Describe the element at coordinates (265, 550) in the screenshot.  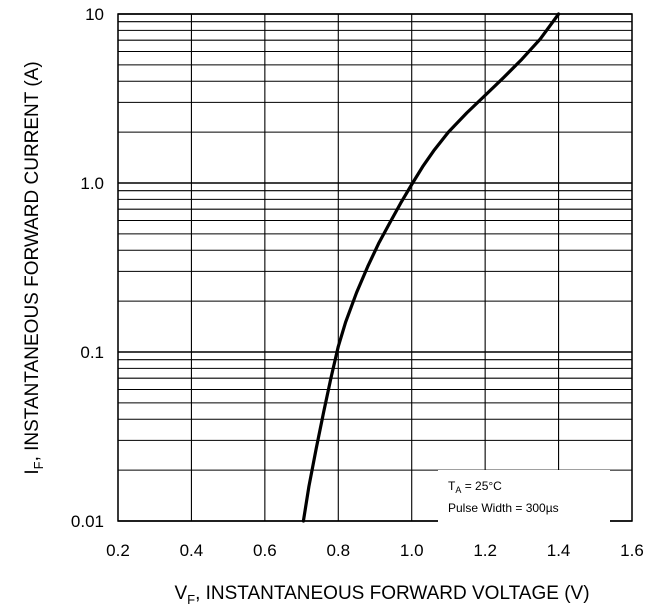
I see `x-tick-label: 0.6` at that location.